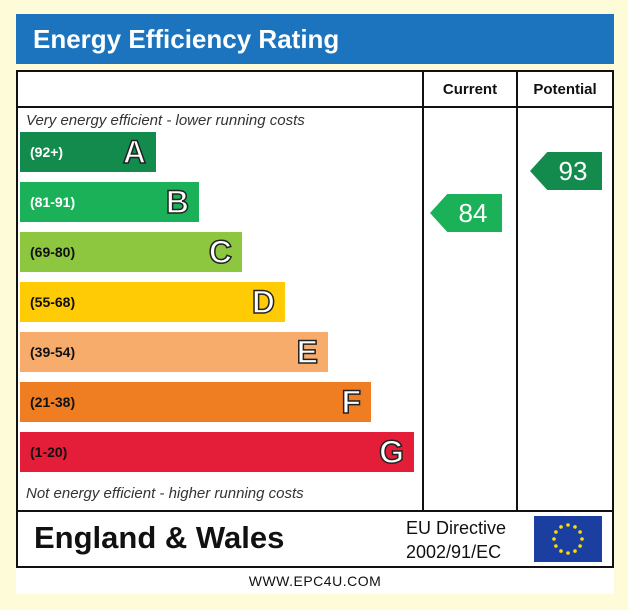  I want to click on band-range: (81-91), so click(53, 202).